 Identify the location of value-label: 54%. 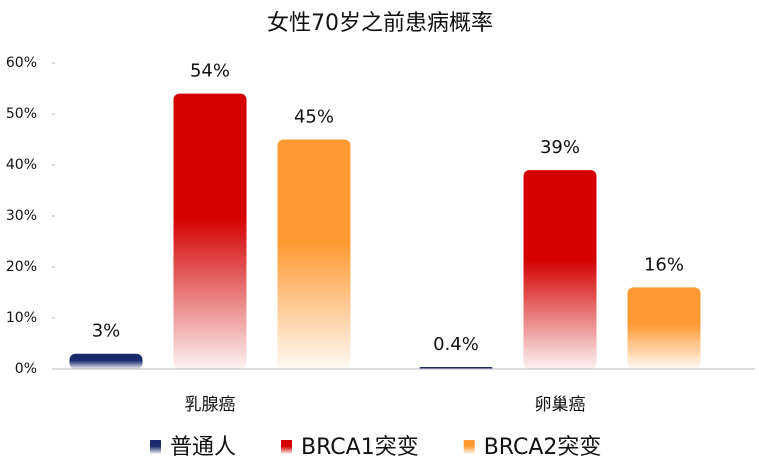
(210, 71).